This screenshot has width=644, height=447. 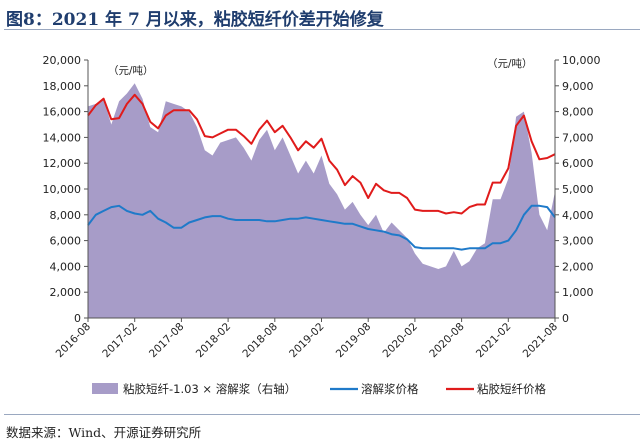 I want to click on x-axis-tick-label: 2021-02, so click(x=494, y=341).